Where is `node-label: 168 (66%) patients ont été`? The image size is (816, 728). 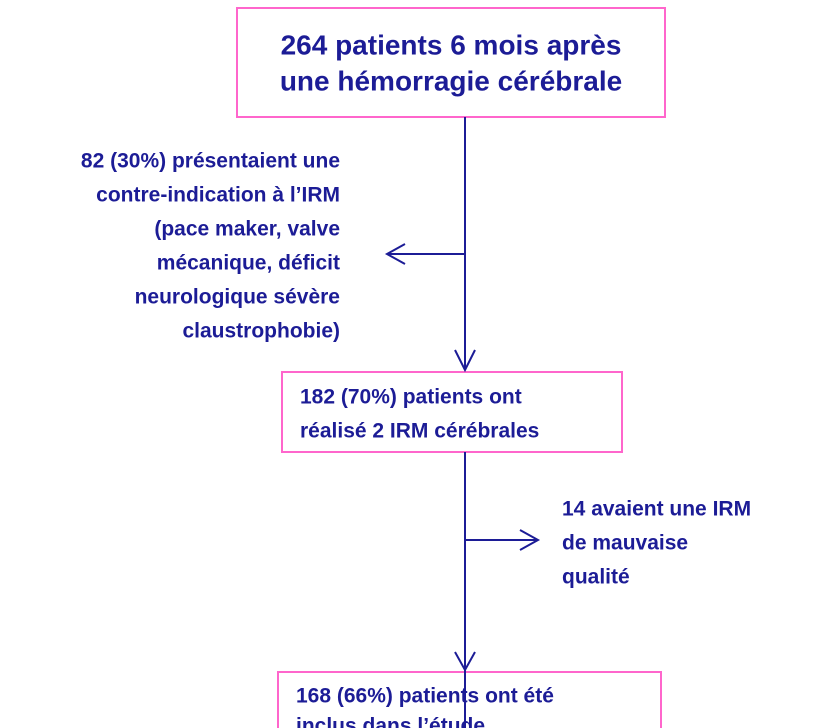
node-label: 168 (66%) patients ont été is located at coordinates (425, 696).